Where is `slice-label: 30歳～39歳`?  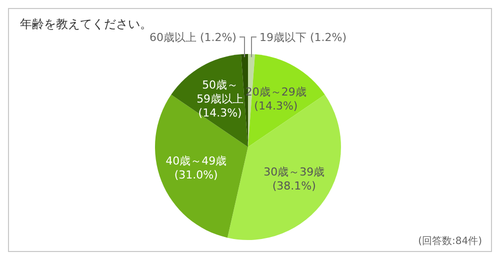 slice-label: 30歳～39歳 is located at coordinates (294, 171).